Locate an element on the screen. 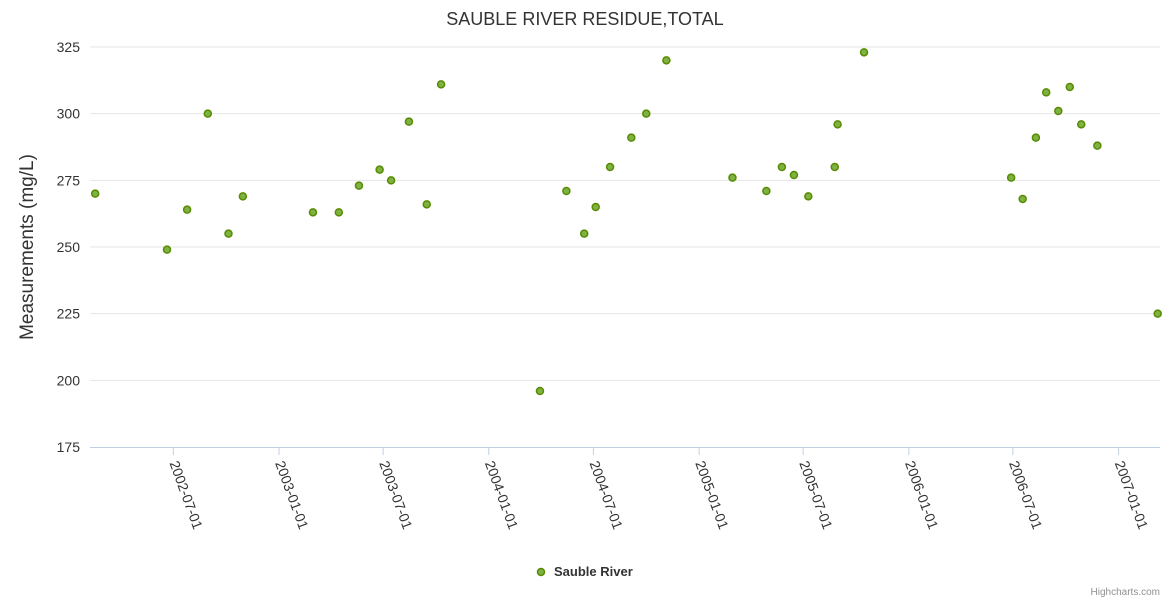 This screenshot has height=600, width=1170. legend-label: Sauble River is located at coordinates (593, 571).